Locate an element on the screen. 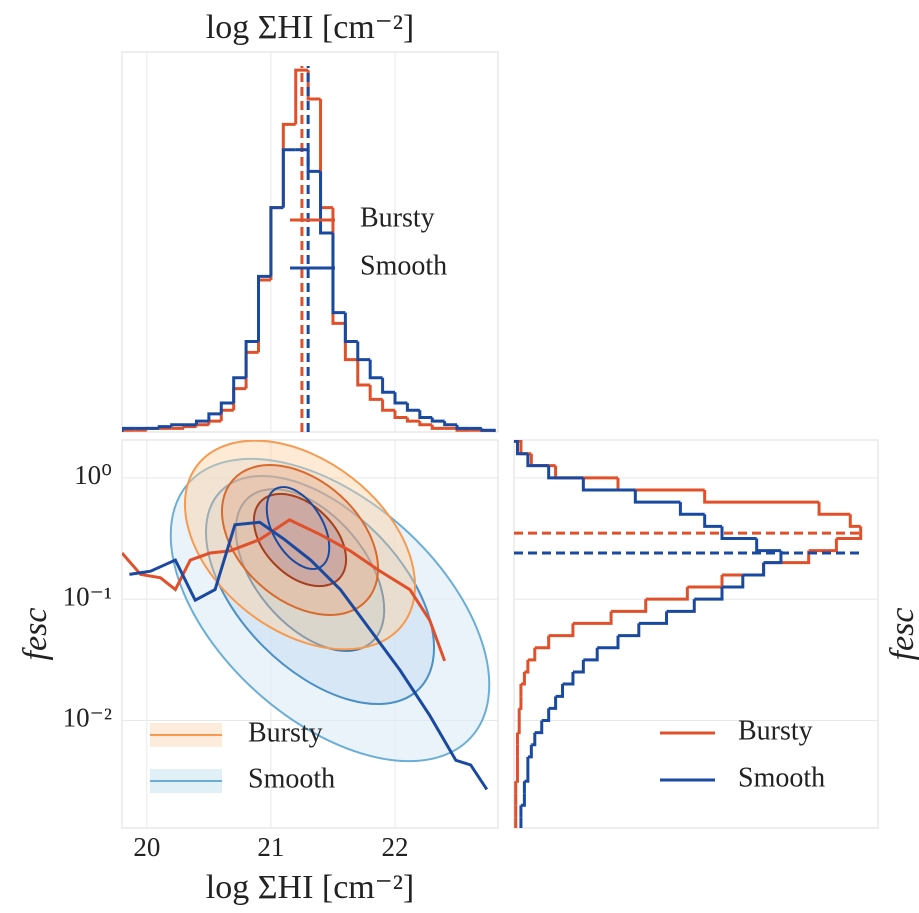  x-tick-label: 22 is located at coordinates (395, 847).